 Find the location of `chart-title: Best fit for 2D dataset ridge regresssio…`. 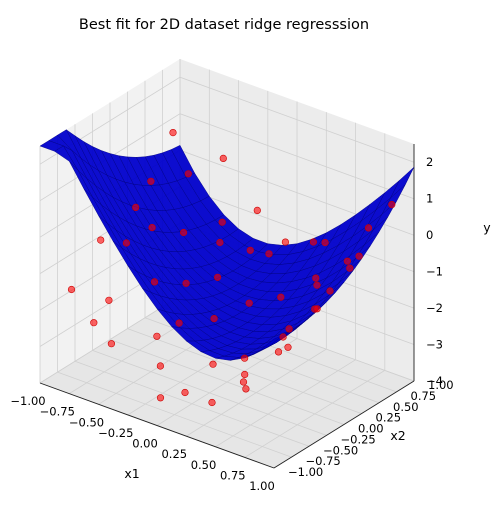

chart-title: Best fit for 2D dataset ridge regresssio… is located at coordinates (224, 25).